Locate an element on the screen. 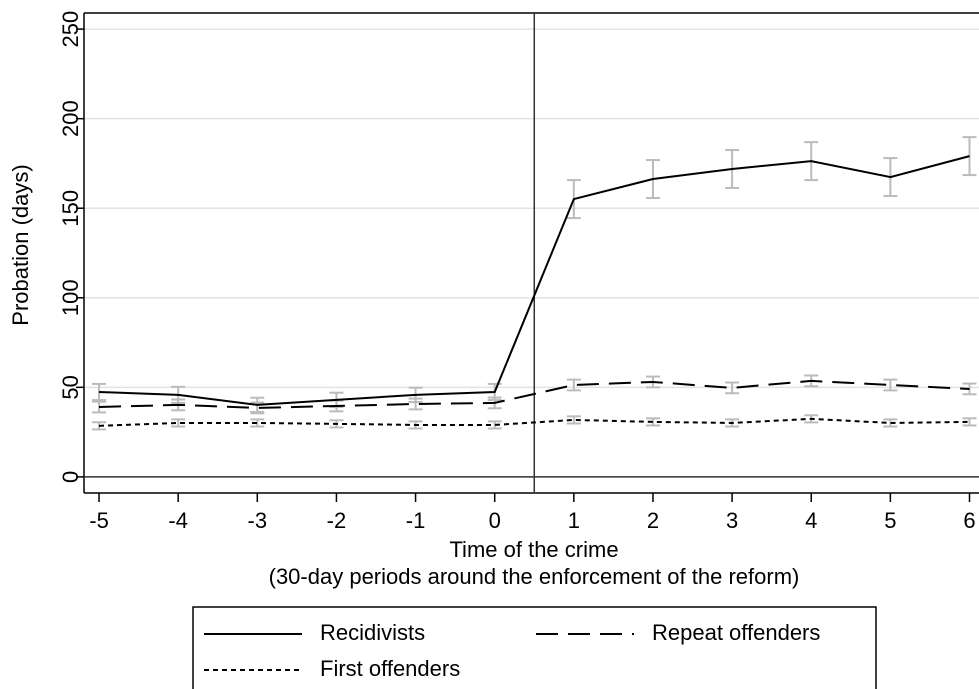 The width and height of the screenshot is (979, 689). x-axis-label: Time of the crime is located at coordinates (533, 549).